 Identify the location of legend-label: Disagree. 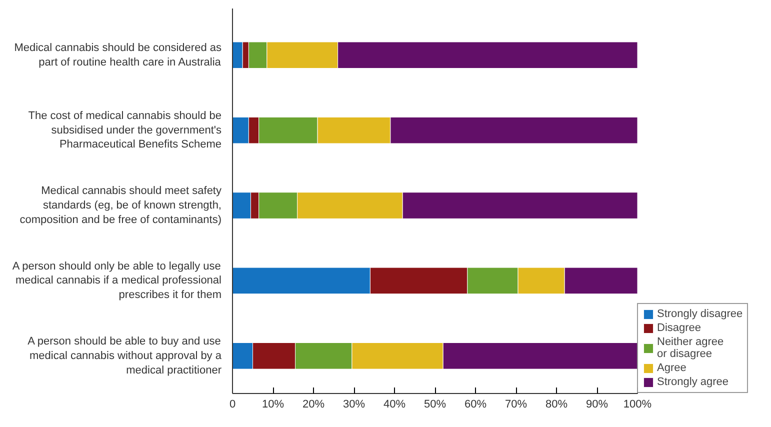
(679, 328).